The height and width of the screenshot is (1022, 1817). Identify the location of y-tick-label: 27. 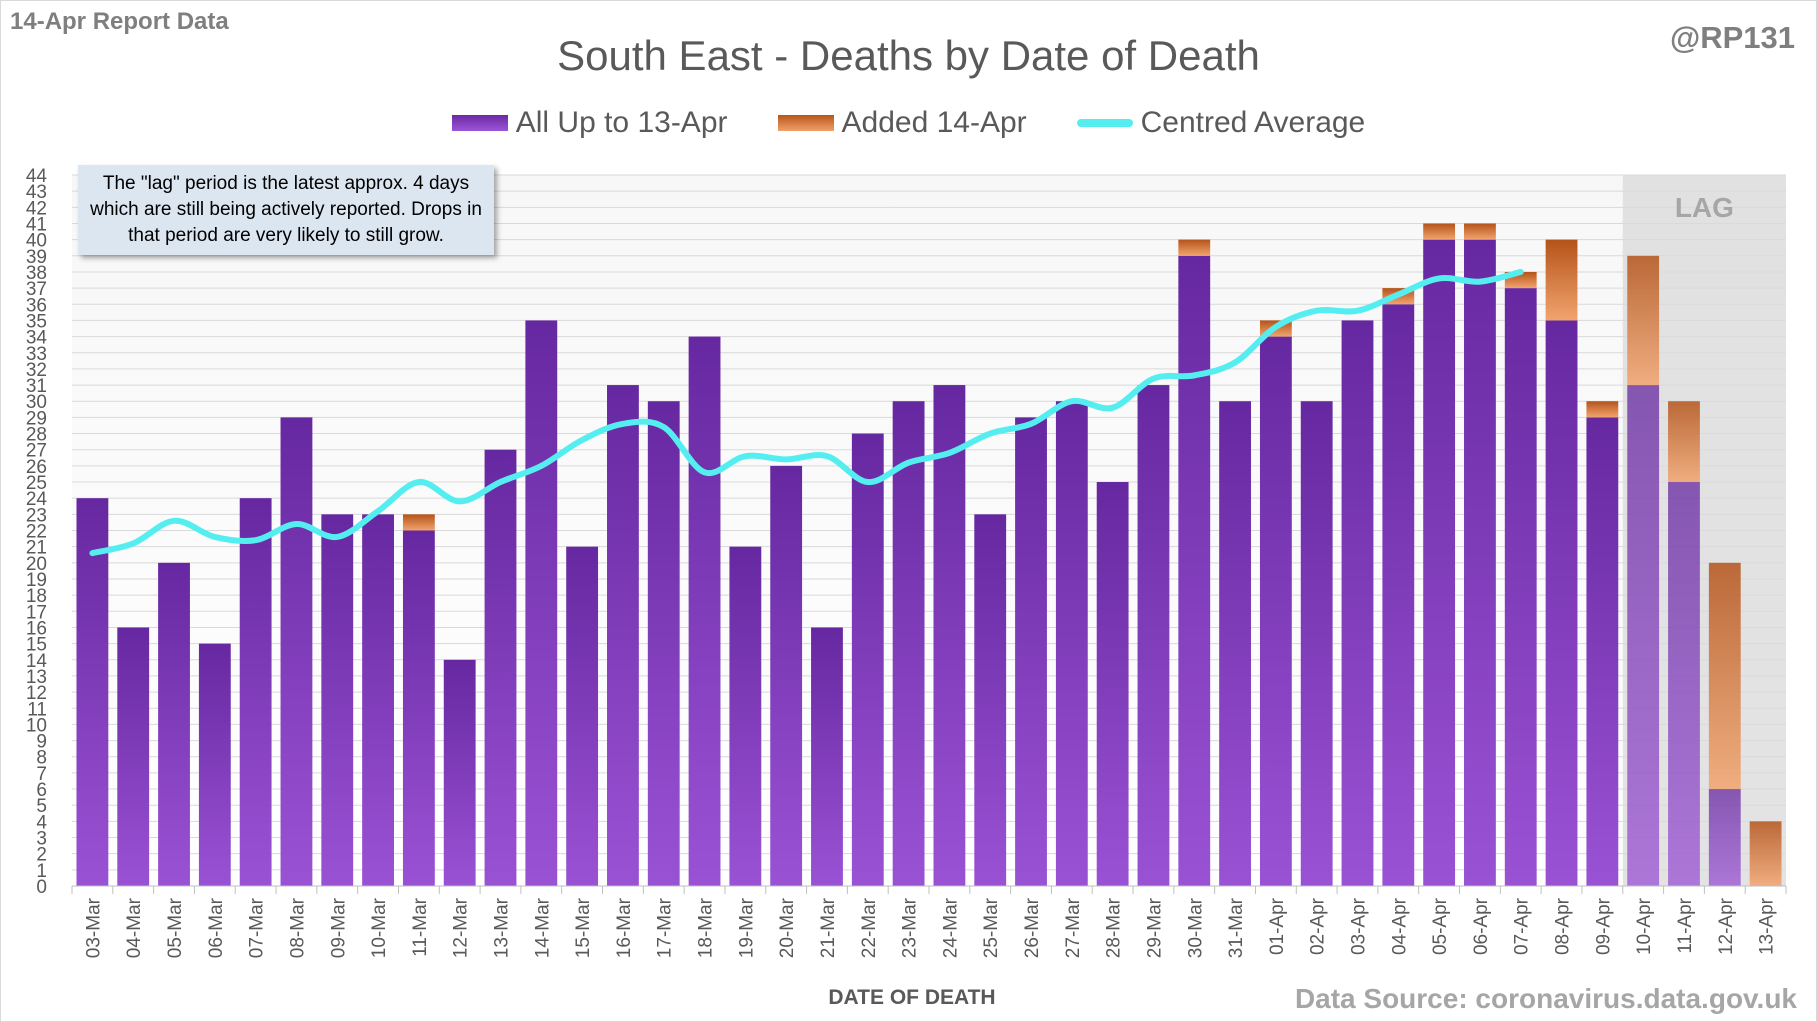
(36, 451).